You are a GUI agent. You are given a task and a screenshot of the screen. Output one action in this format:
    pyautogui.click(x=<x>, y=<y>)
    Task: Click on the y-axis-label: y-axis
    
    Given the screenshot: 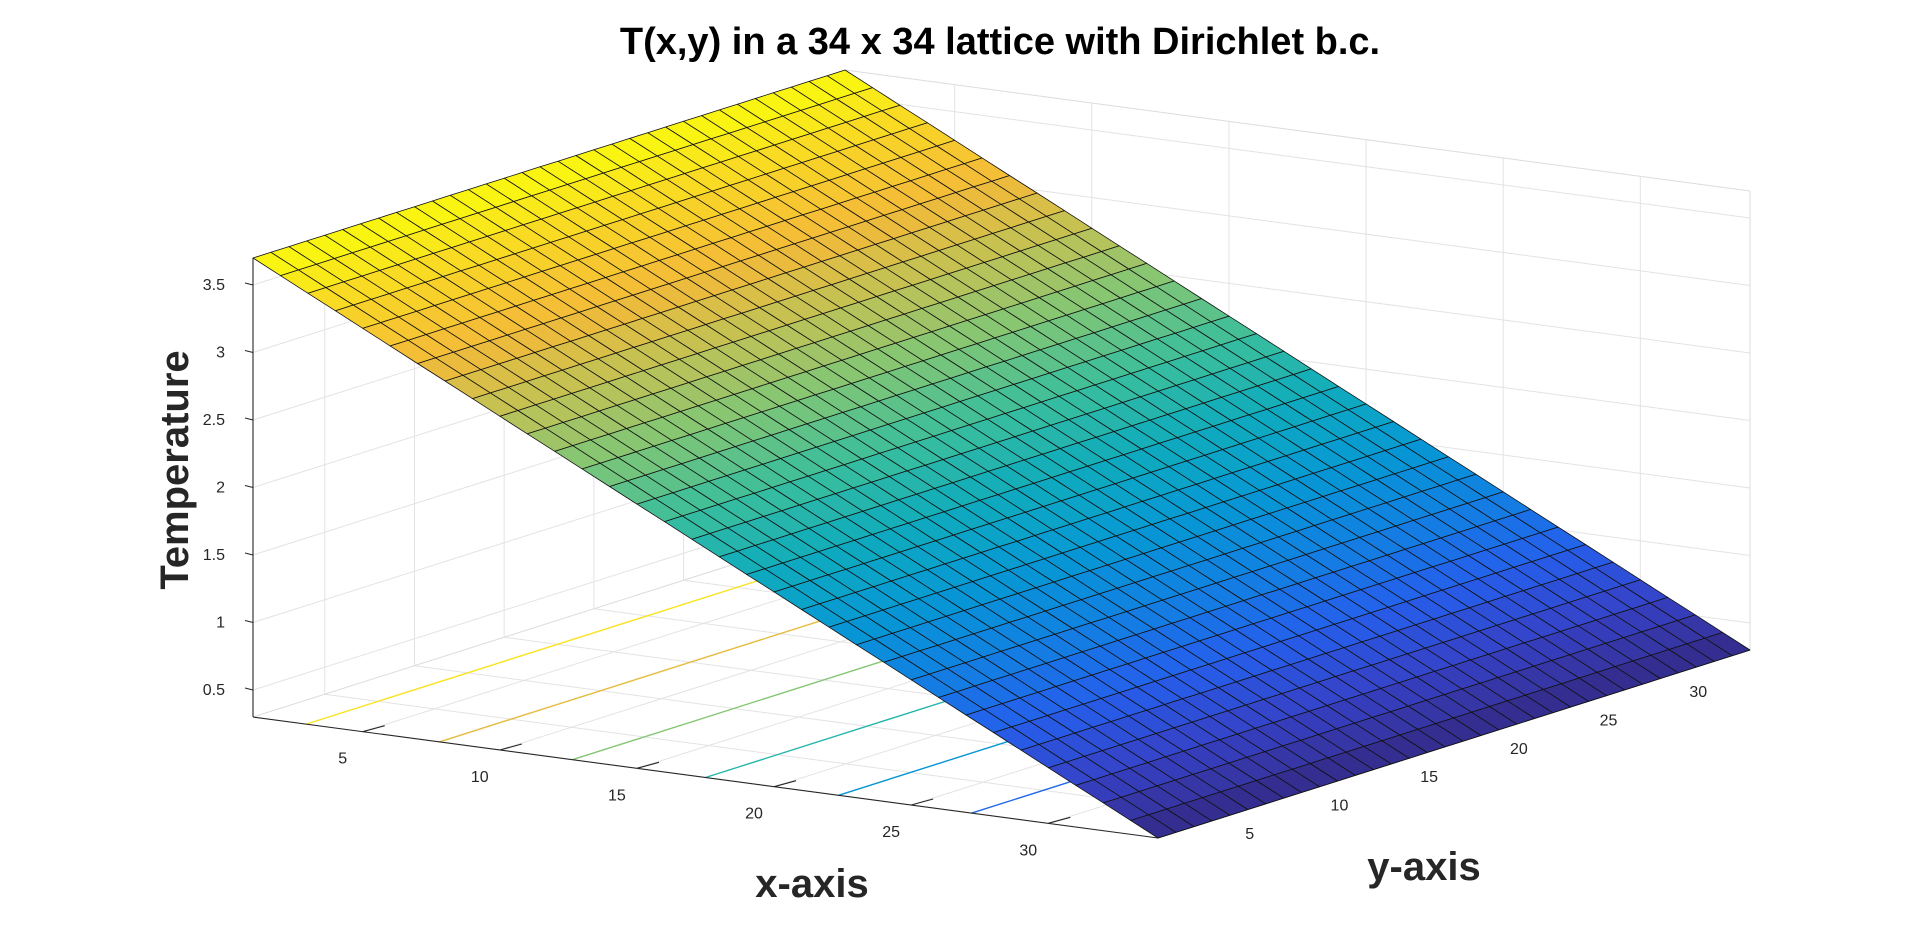 What is the action you would take?
    pyautogui.click(x=1423, y=867)
    